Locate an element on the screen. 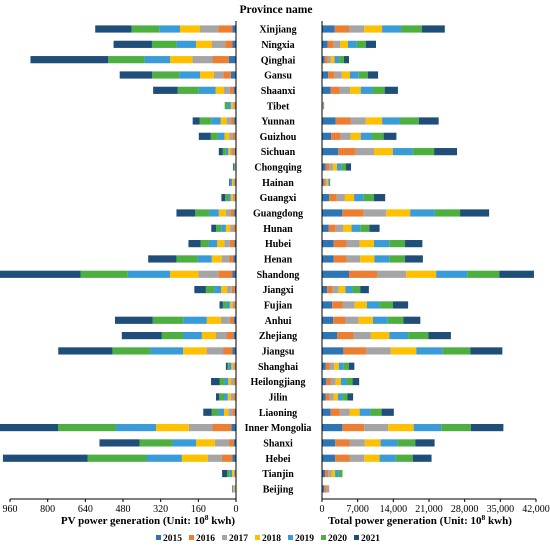 Image resolution: width=550 pixels, height=549 pixels. legend-swatch is located at coordinates (224, 537).